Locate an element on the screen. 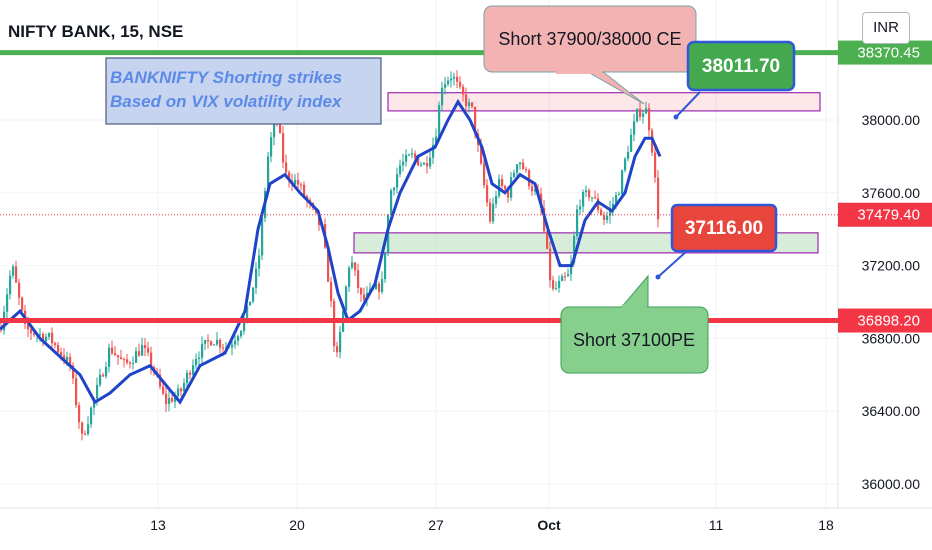 This screenshot has height=550, width=932. y-tick-label: 36400.00 is located at coordinates (891, 411).